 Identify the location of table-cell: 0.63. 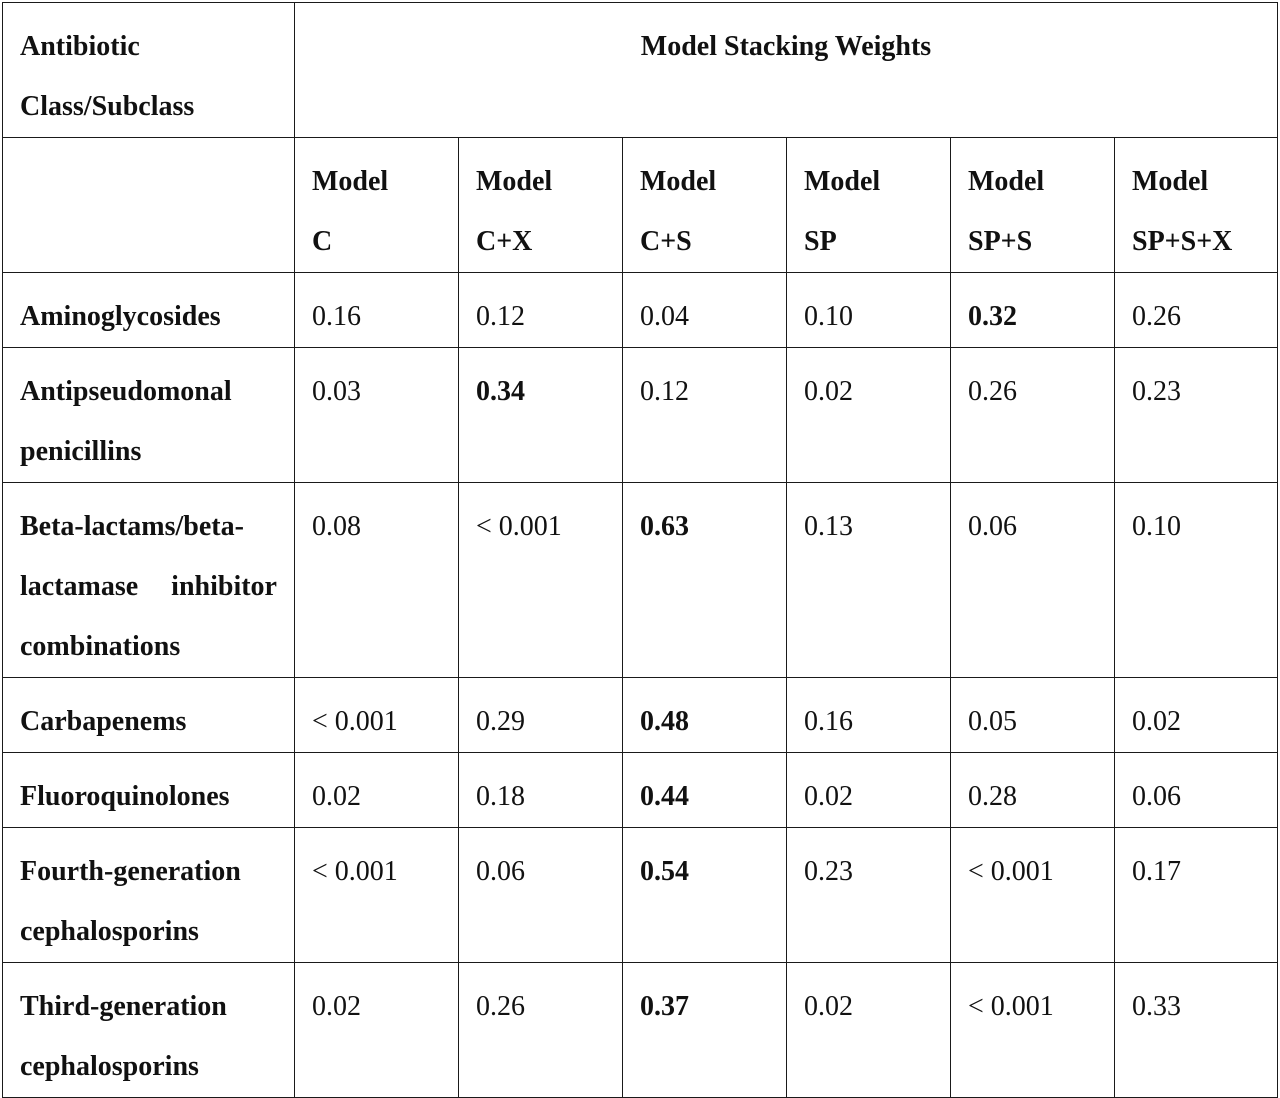
(704, 580).